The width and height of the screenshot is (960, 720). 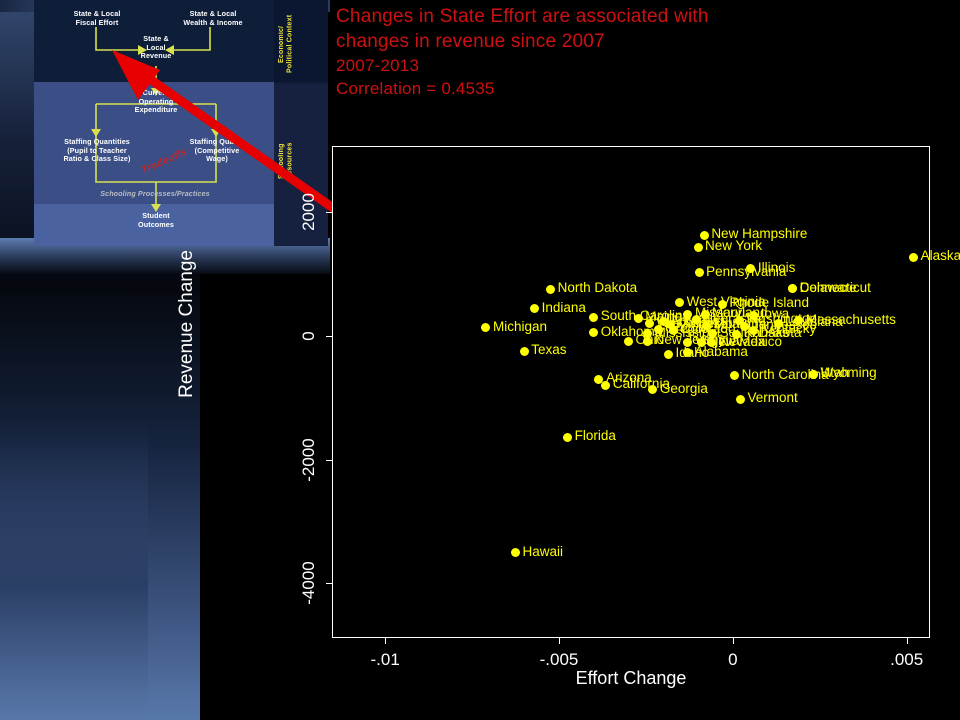 What do you see at coordinates (286, 161) in the screenshot?
I see `diagram-side-label-schooling: Schooling Resources` at bounding box center [286, 161].